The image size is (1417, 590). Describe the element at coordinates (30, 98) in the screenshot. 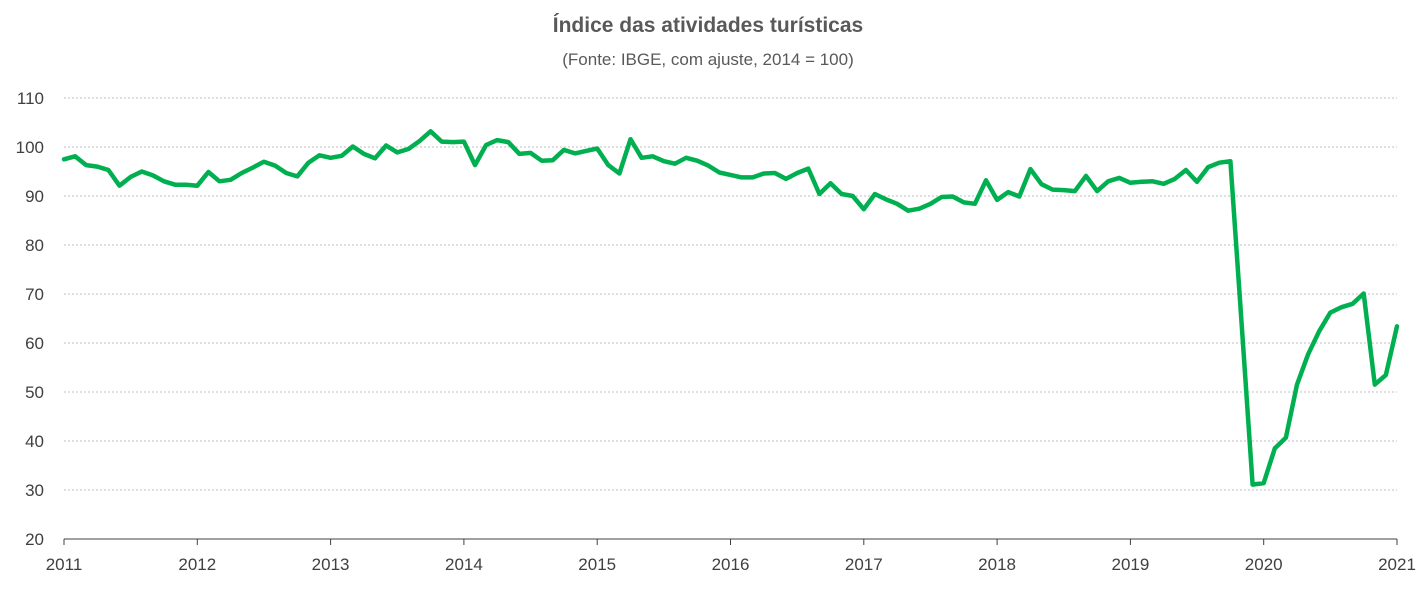

I see `y-tick-label: 110` at that location.